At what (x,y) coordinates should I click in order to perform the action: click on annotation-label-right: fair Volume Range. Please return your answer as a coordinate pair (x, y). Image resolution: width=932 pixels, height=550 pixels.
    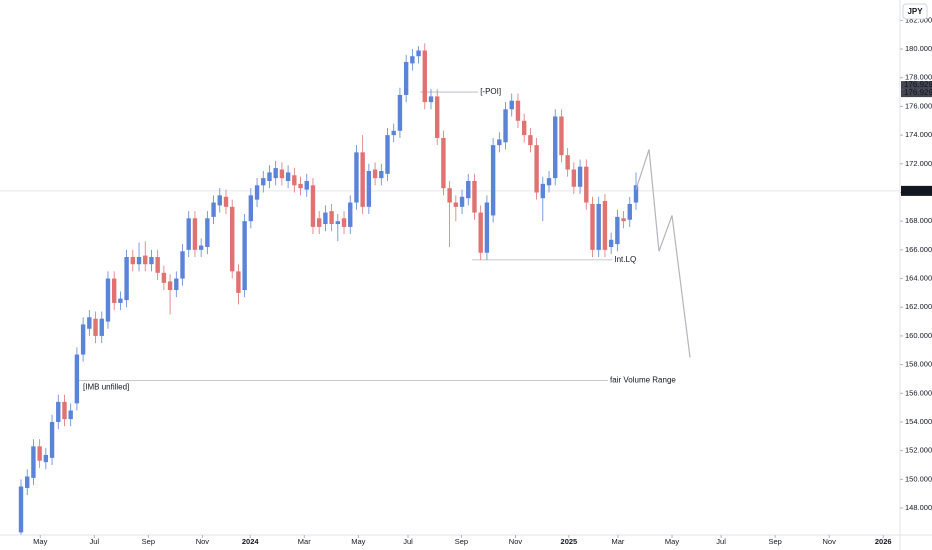
    Looking at the image, I should click on (643, 379).